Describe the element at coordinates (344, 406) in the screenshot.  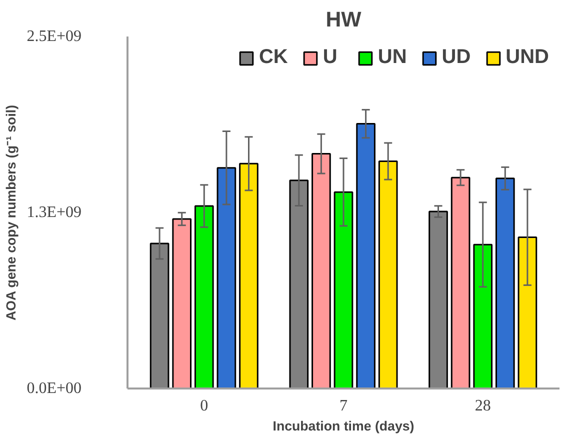
I see `x-tick-label: 7` at that location.